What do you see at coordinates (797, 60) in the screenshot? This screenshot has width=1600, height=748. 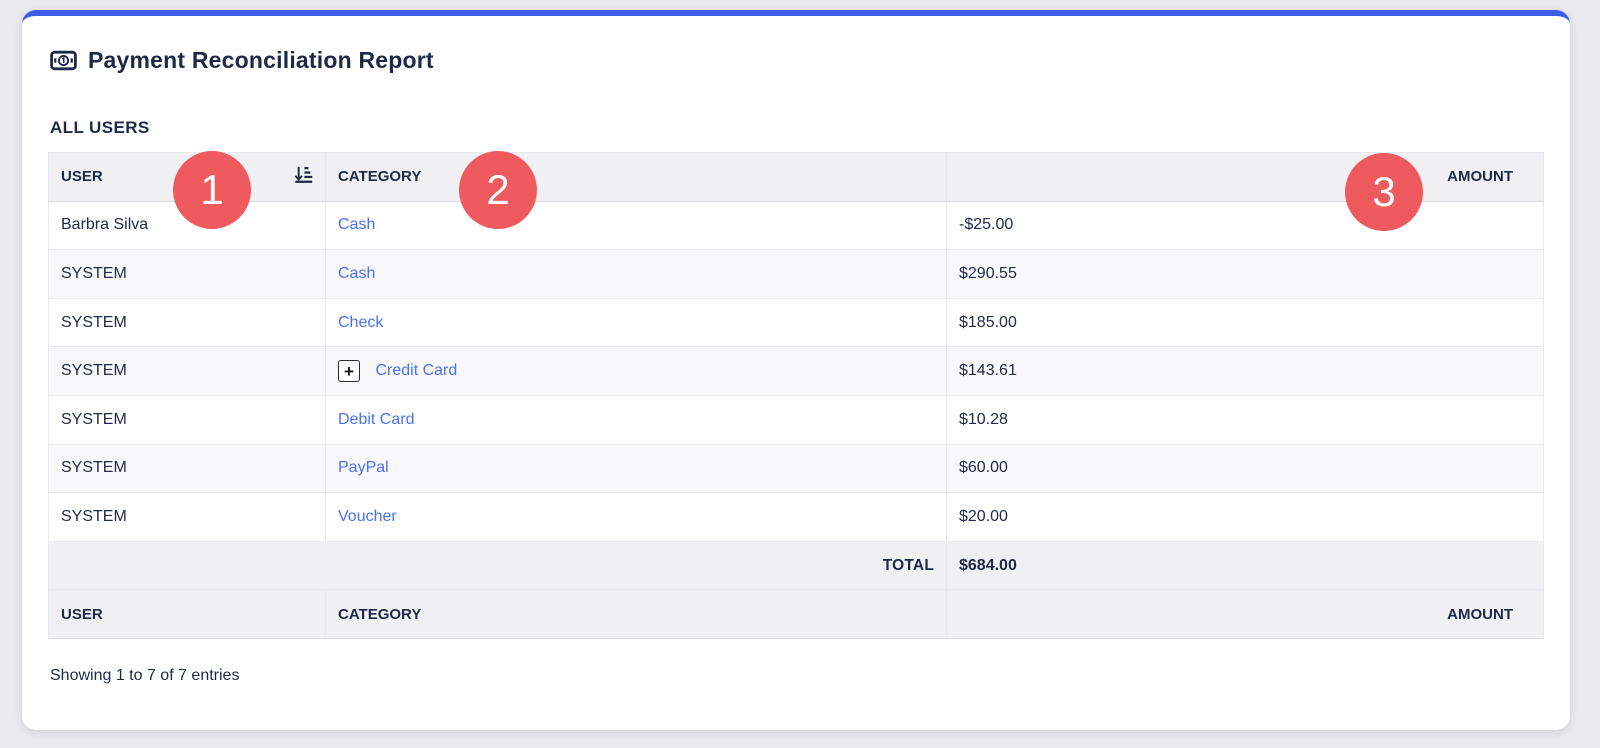 I see `page-title-row: Payment Reconciliation Report` at bounding box center [797, 60].